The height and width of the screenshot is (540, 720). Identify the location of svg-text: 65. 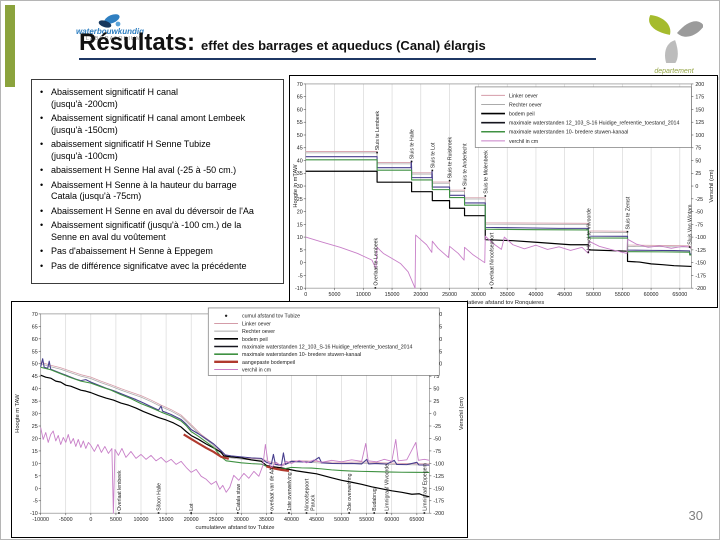
(300, 98).